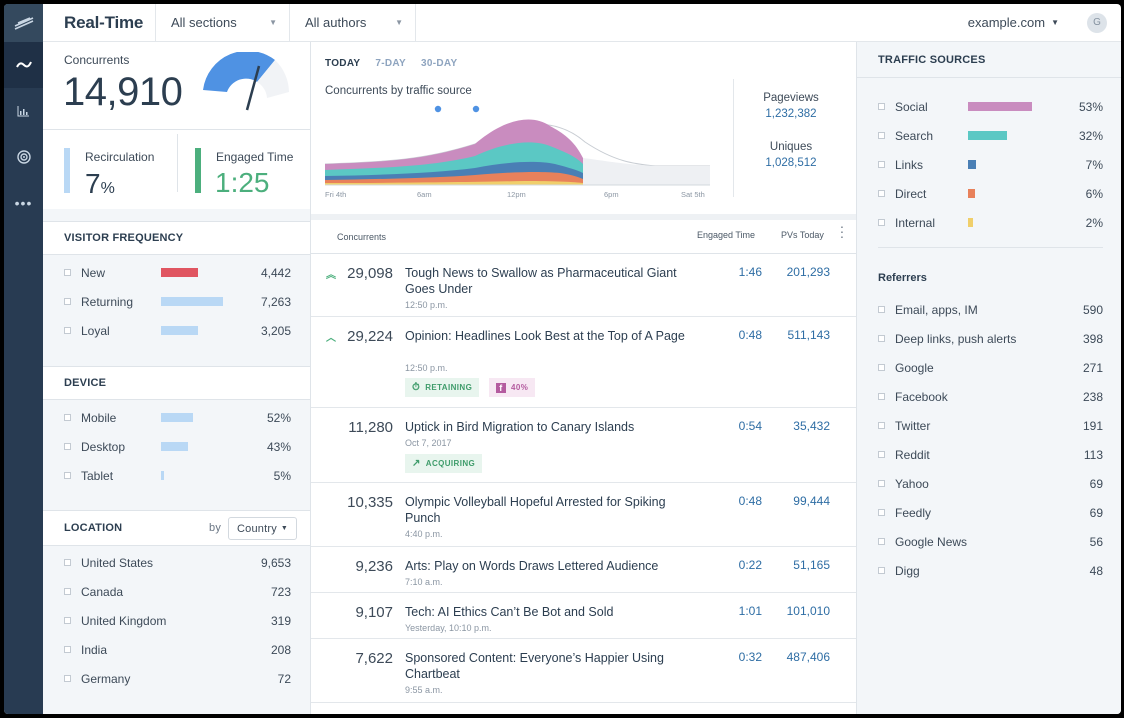  What do you see at coordinates (262, 528) in the screenshot?
I see `location-by-dropdown: Country ▼` at bounding box center [262, 528].